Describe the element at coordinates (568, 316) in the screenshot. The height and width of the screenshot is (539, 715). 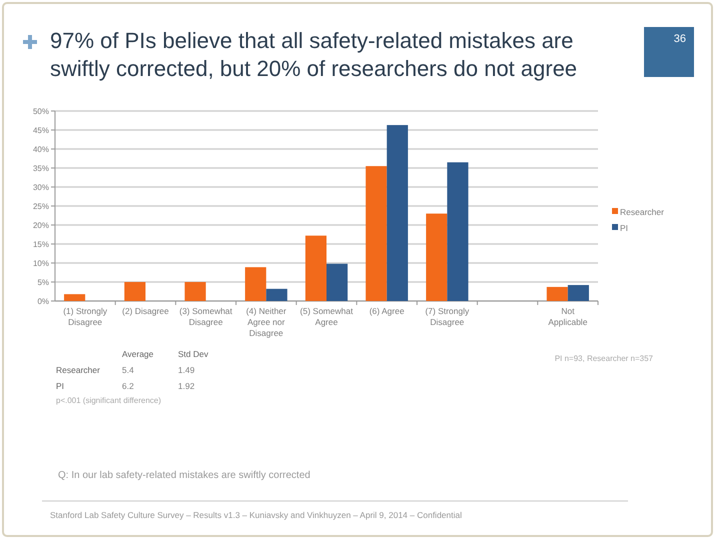
I see `x-tick-label: Not Applicable` at that location.